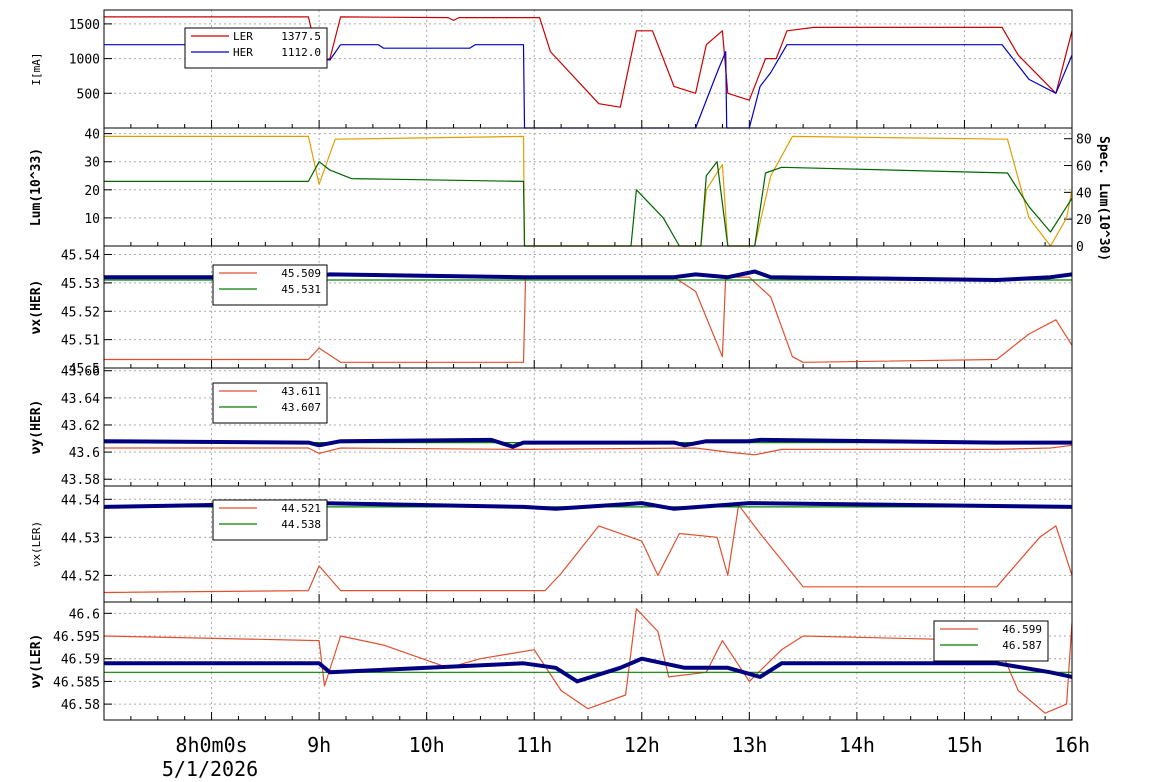  What do you see at coordinates (36, 187) in the screenshot?
I see `y-axis-label: Lum(10^33)` at bounding box center [36, 187].